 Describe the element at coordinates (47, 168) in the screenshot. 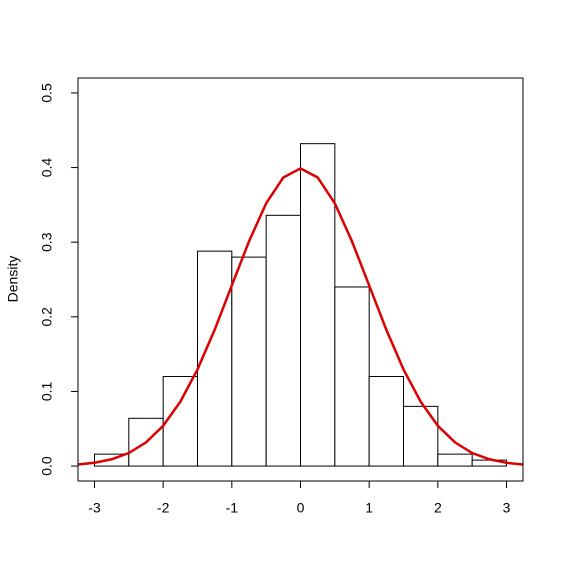

I see `y-tick-label: 0.4` at that location.